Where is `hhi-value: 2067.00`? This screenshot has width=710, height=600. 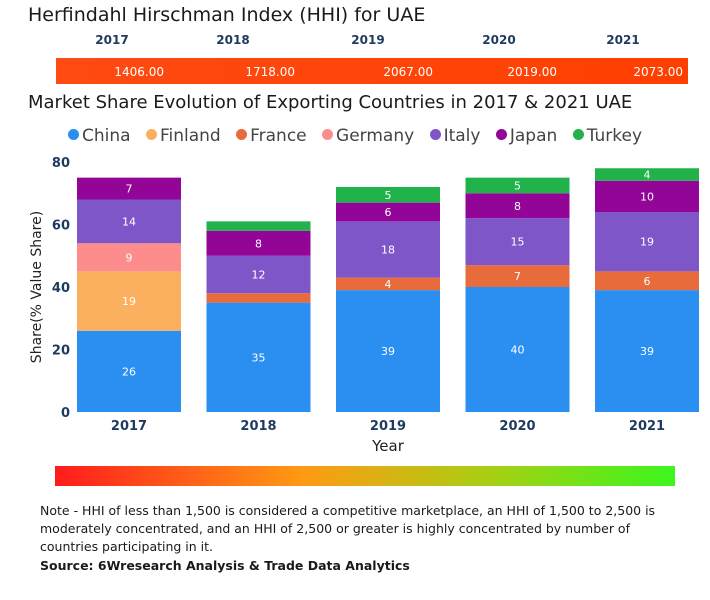
hhi-value: 2067.00 is located at coordinates (408, 72).